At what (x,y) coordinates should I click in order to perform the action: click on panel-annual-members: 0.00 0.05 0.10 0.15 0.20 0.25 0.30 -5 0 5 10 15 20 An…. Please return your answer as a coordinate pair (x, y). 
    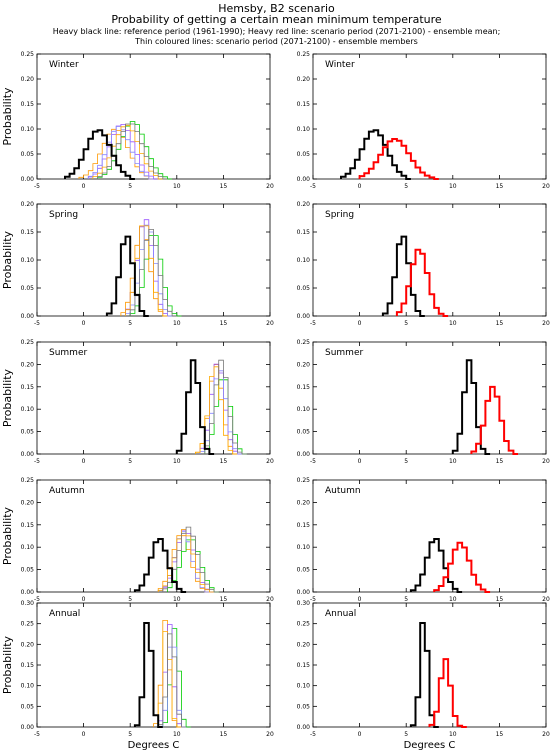
    Looking at the image, I should click on (137, 669).